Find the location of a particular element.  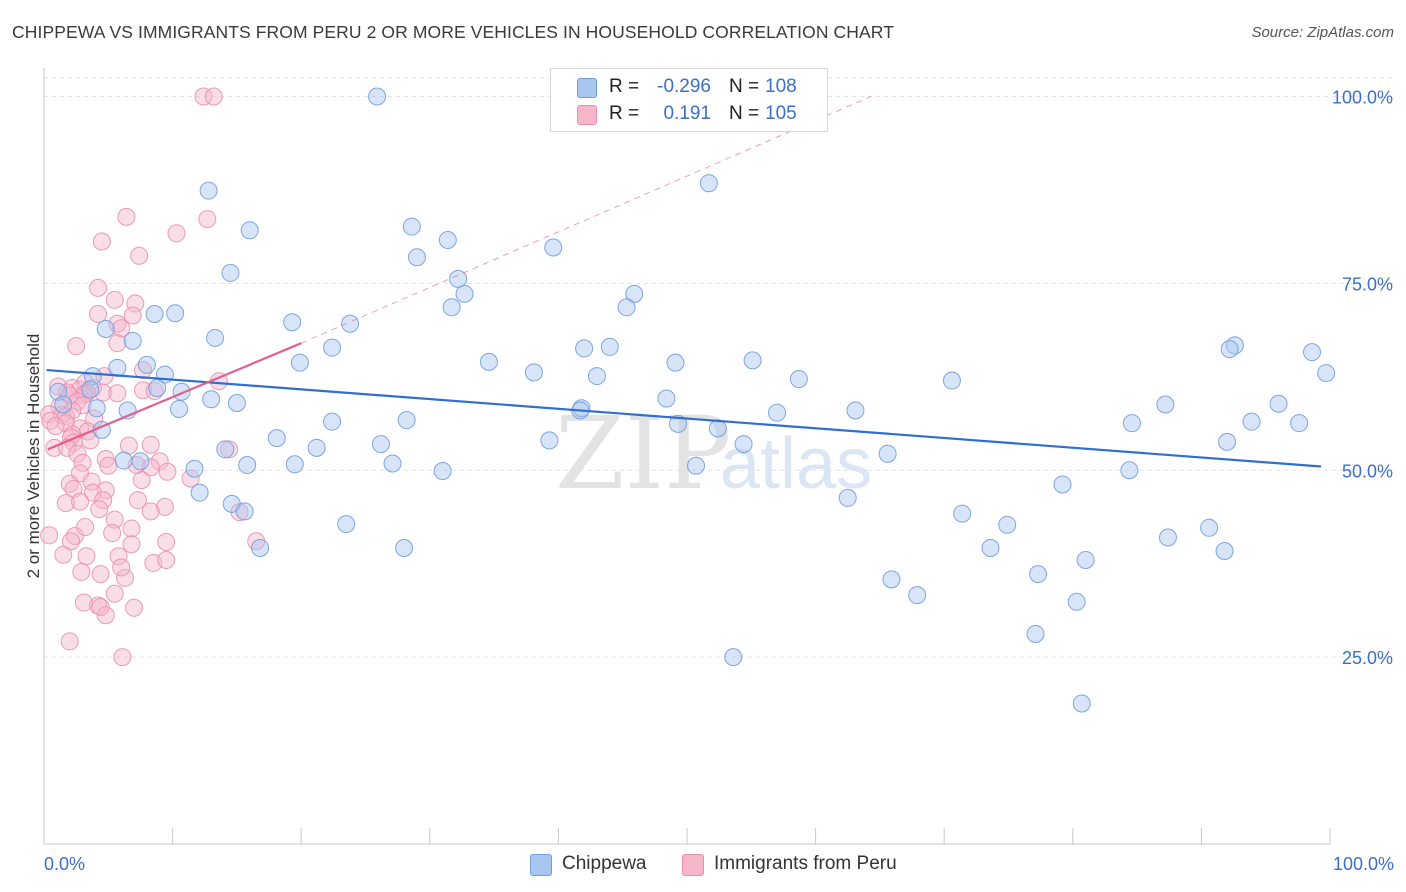

stats-legend: R = -0.296 N = 108 R = 0.191 N = 105 is located at coordinates (689, 100).